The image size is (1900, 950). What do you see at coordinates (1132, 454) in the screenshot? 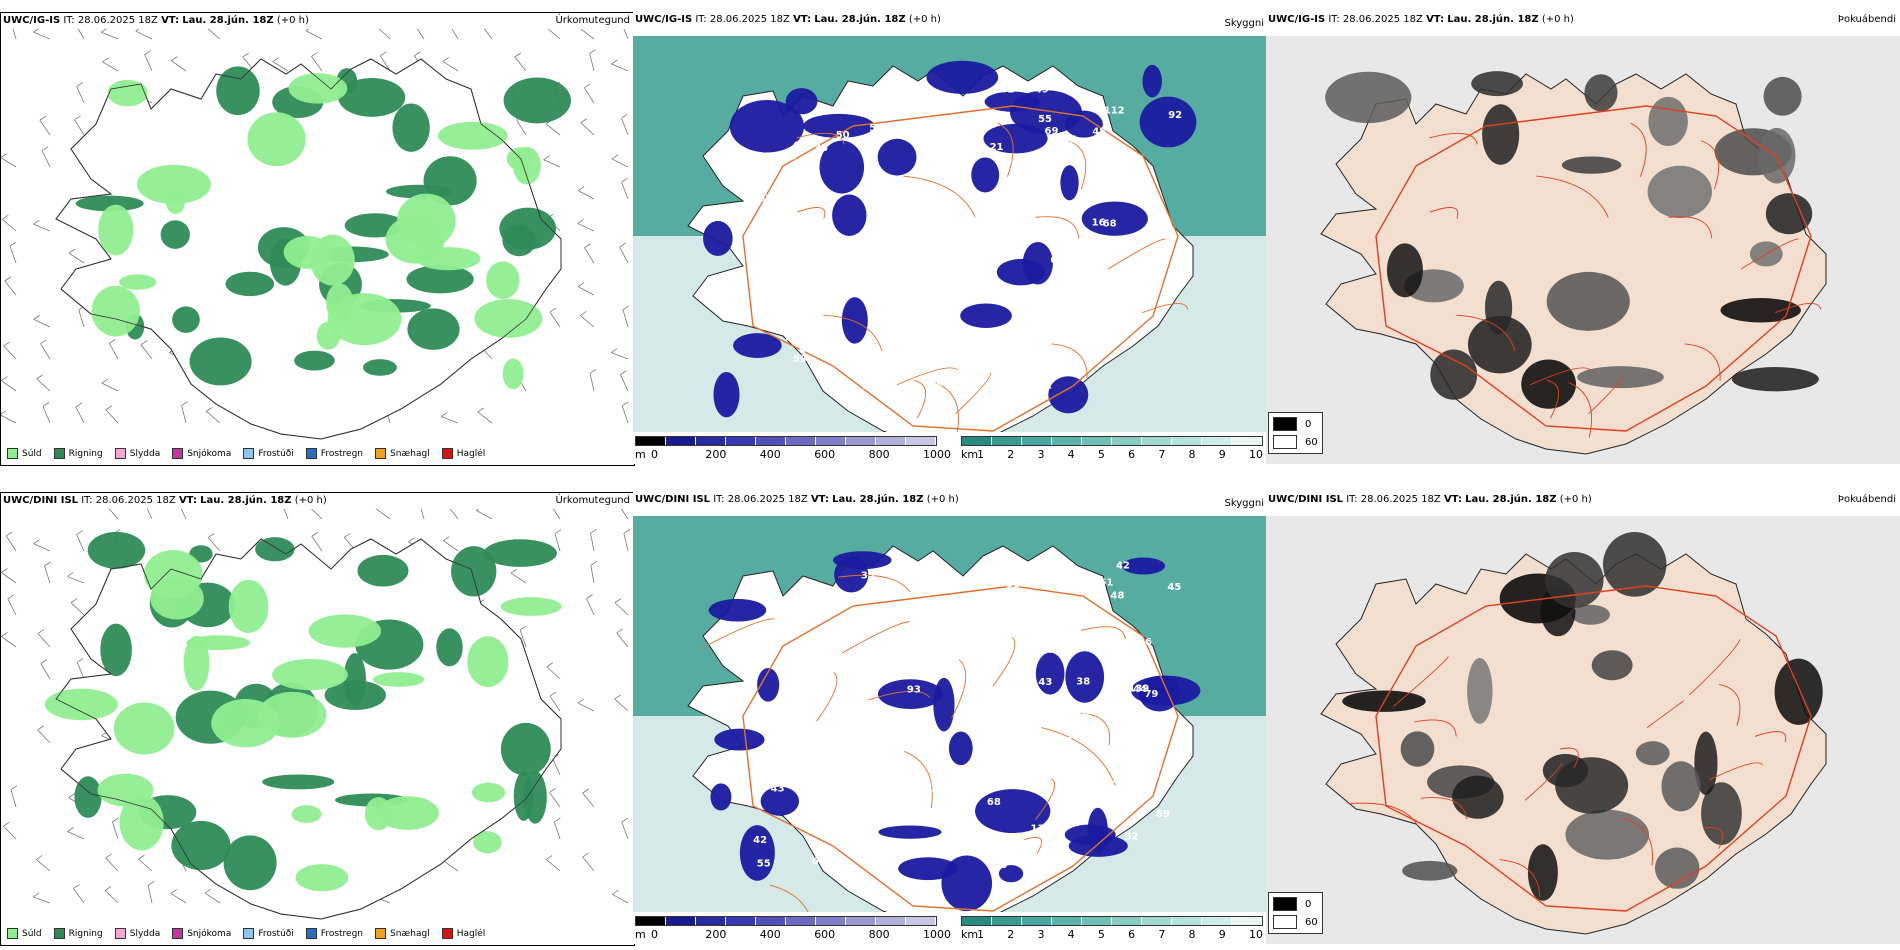
I see `colorbar-tick: 6` at bounding box center [1132, 454].